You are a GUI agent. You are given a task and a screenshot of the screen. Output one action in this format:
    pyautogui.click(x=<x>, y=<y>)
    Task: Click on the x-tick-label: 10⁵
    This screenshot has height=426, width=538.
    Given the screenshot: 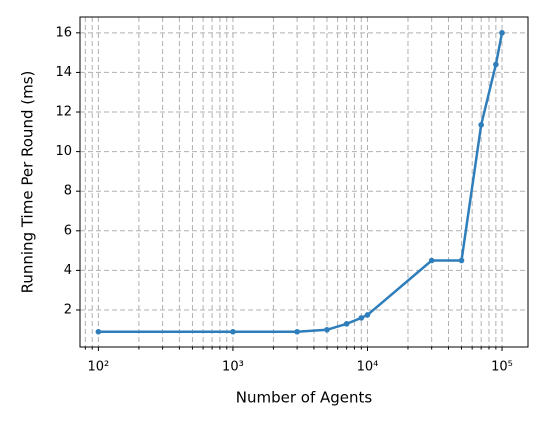 What is the action you would take?
    pyautogui.click(x=502, y=367)
    